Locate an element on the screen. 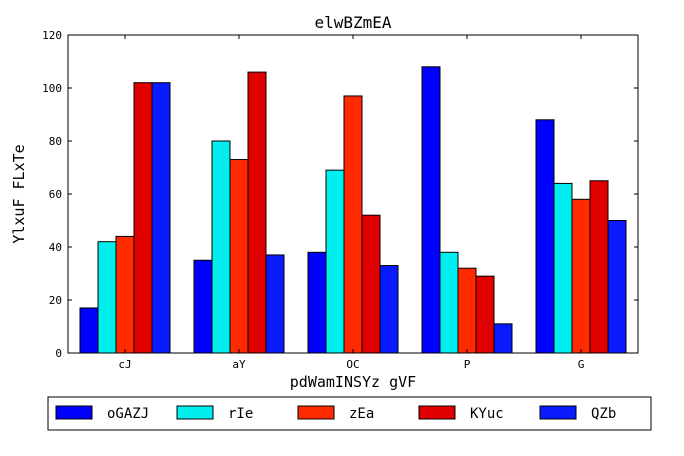 The image size is (684, 456). bar-oGAZJ-OC is located at coordinates (317, 302).